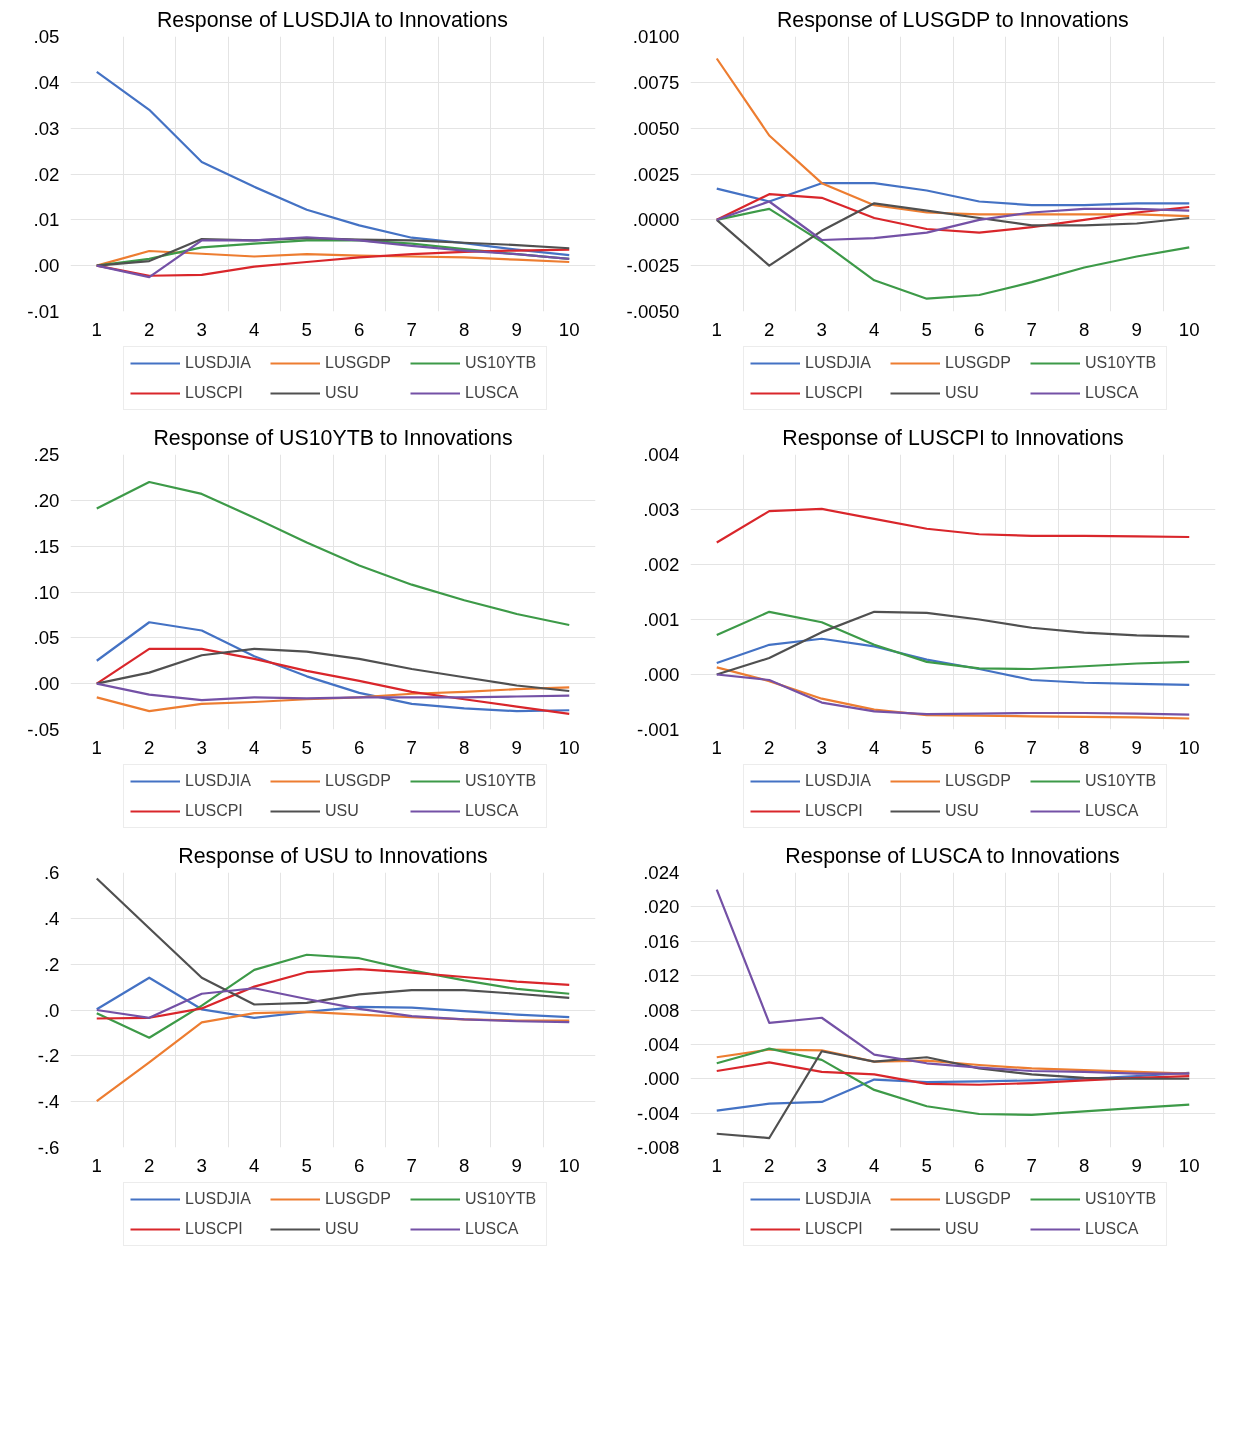 The image size is (1252, 1443). What do you see at coordinates (46, 82) in the screenshot?
I see `y-tick-label: .04` at bounding box center [46, 82].